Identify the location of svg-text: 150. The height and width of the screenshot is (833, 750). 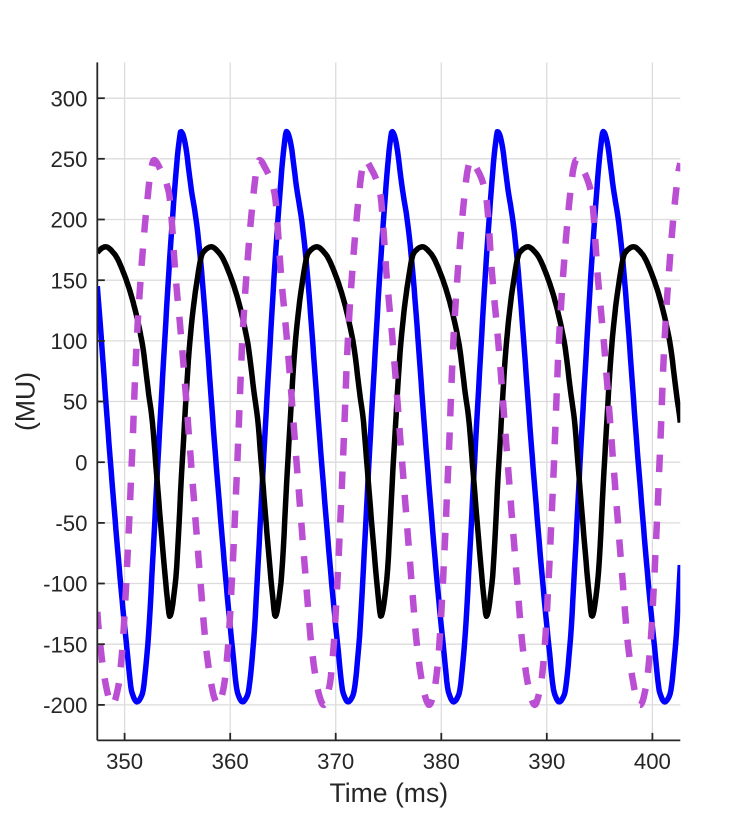
(68, 280).